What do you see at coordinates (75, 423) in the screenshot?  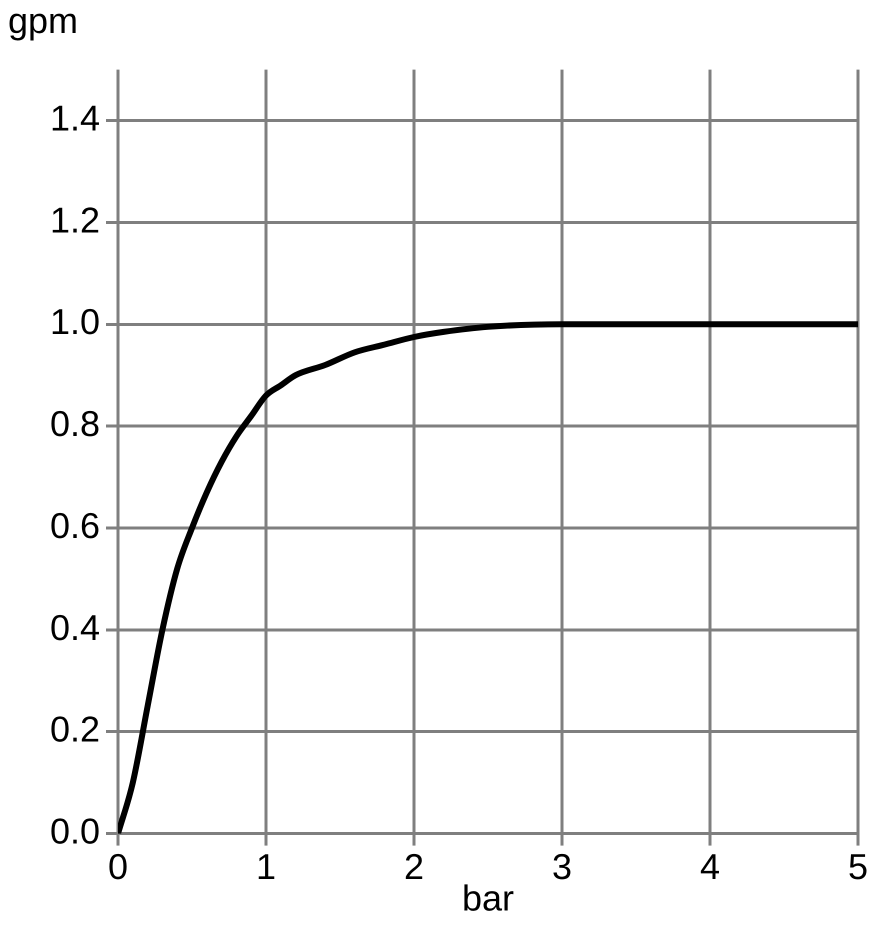 I see `y-tick-label: 0.8` at bounding box center [75, 423].